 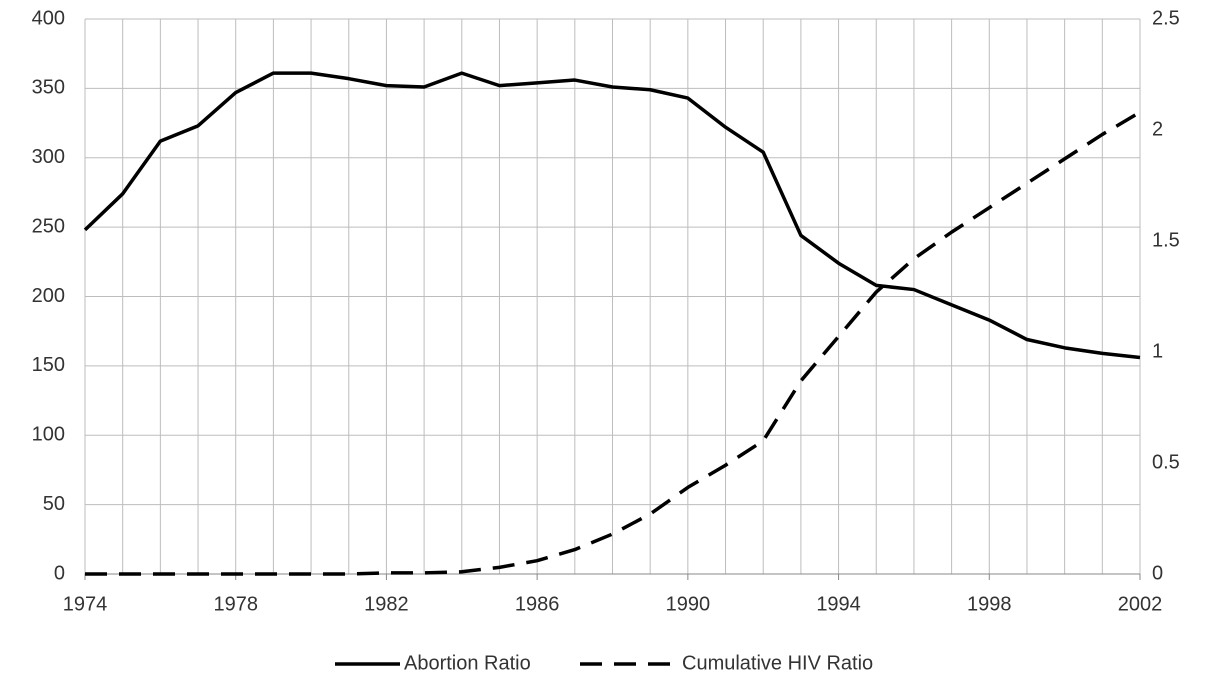 What do you see at coordinates (688, 604) in the screenshot?
I see `x-tick-label: 1990` at bounding box center [688, 604].